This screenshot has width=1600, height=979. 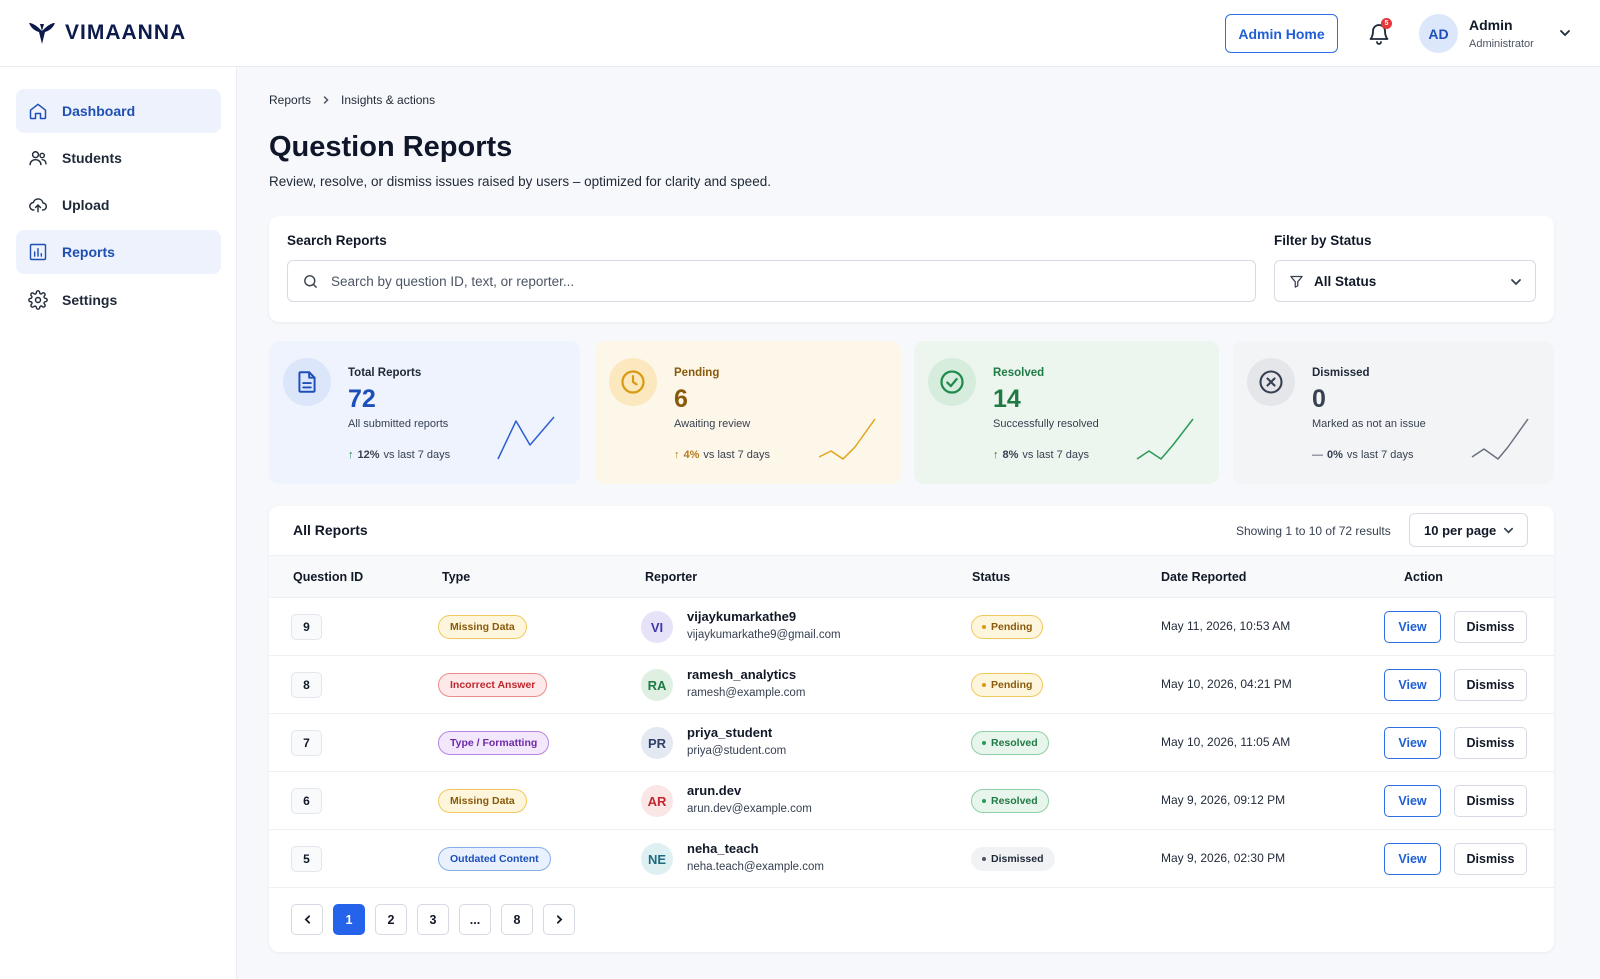 What do you see at coordinates (1281, 33) in the screenshot?
I see `admin-home-button: Admin Home` at bounding box center [1281, 33].